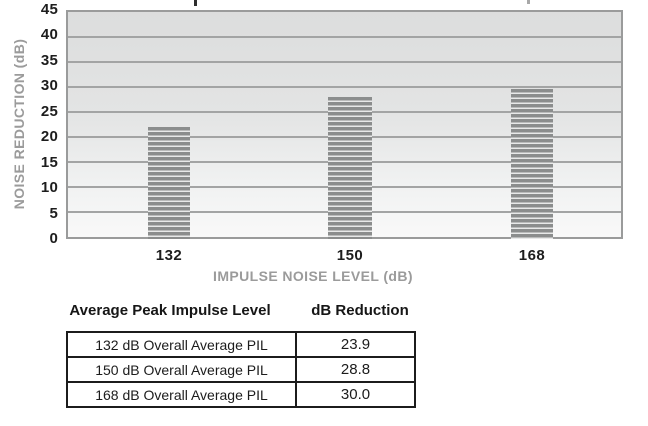 The width and height of the screenshot is (648, 426). What do you see at coordinates (355, 344) in the screenshot?
I see `row-value: 23.9` at bounding box center [355, 344].